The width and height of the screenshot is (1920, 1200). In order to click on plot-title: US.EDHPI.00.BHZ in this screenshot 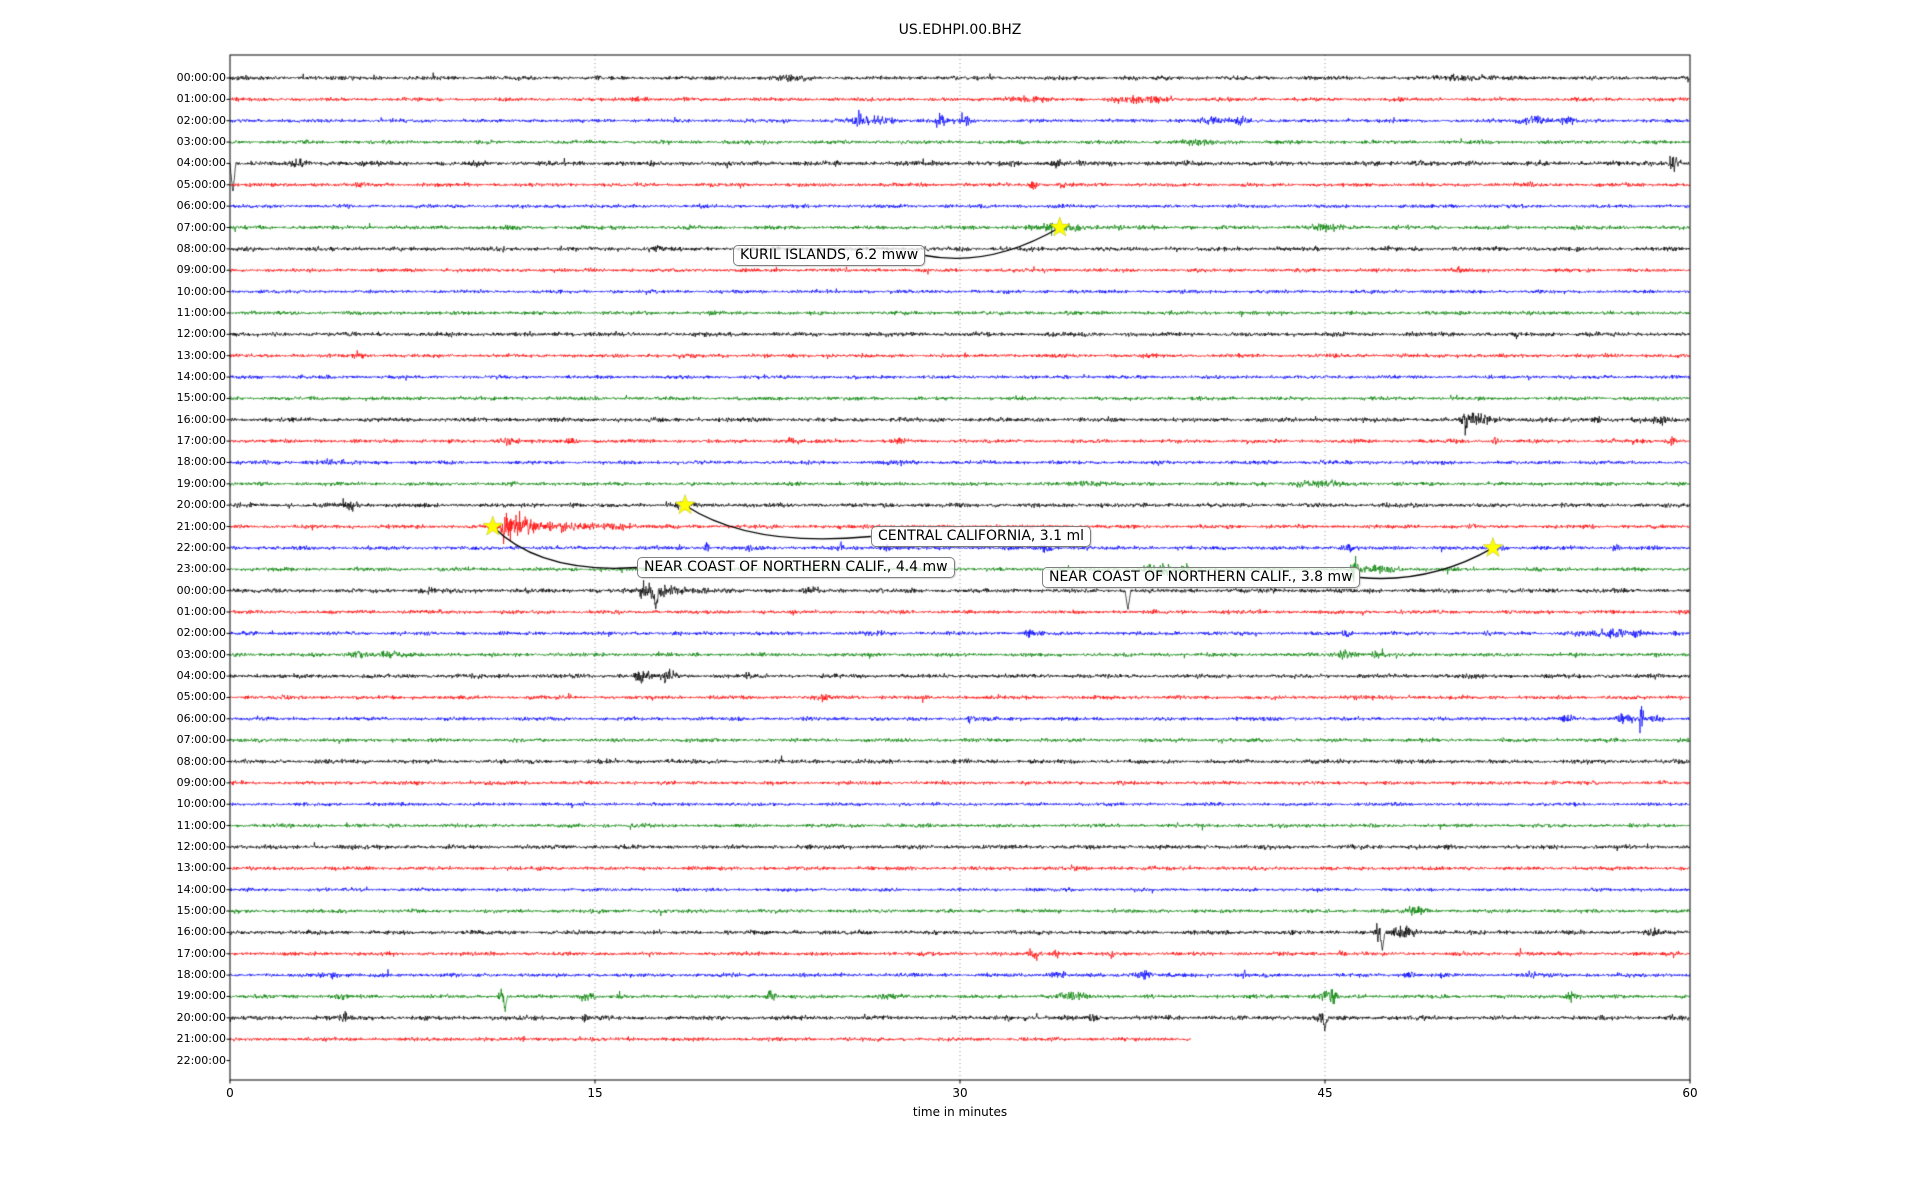, I will do `click(960, 30)`.